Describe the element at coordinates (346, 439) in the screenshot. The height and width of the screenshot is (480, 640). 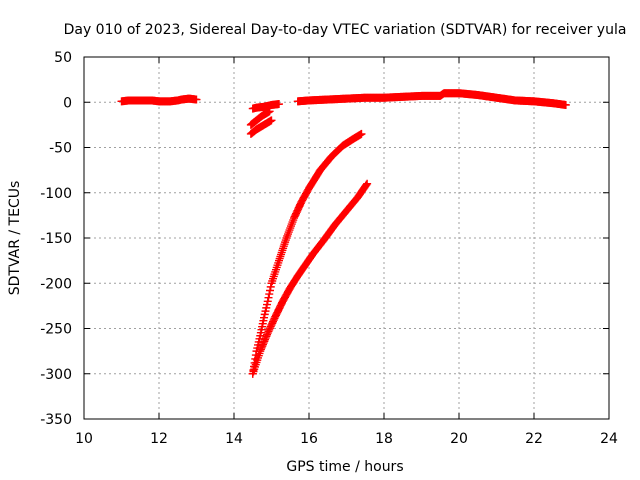
I see `x-tick-labels: 10 12 14 16 18 20 22 24` at that location.